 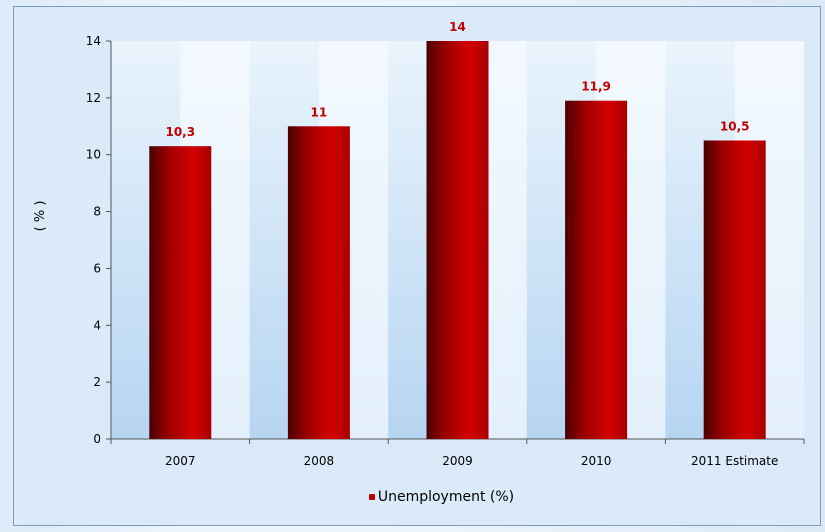 I want to click on data-label: 14, so click(x=457, y=27).